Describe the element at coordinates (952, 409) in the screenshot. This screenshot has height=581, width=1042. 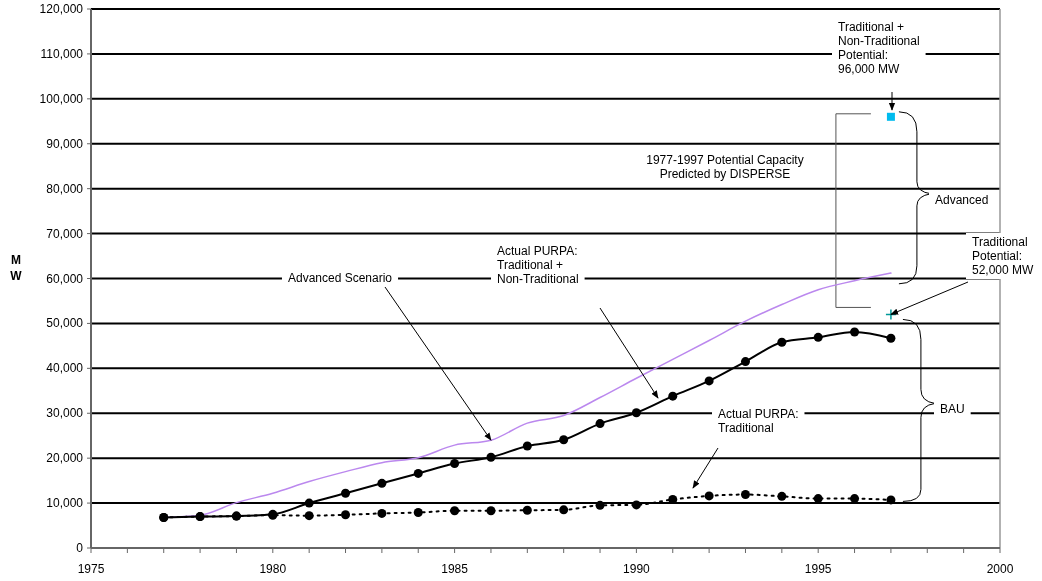
I see `annotation: BAU` at that location.